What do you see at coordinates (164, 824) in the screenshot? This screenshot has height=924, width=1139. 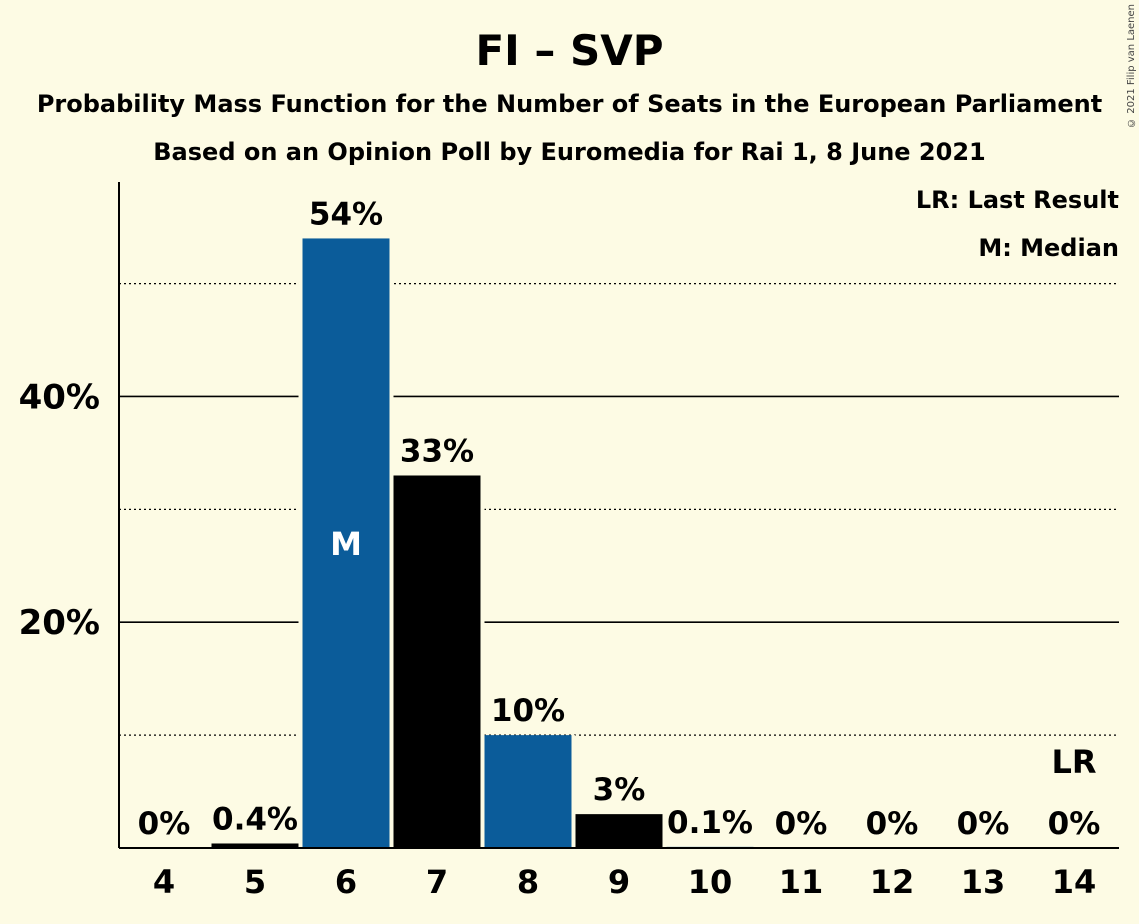 I see `value-label-4: 0%` at bounding box center [164, 824].